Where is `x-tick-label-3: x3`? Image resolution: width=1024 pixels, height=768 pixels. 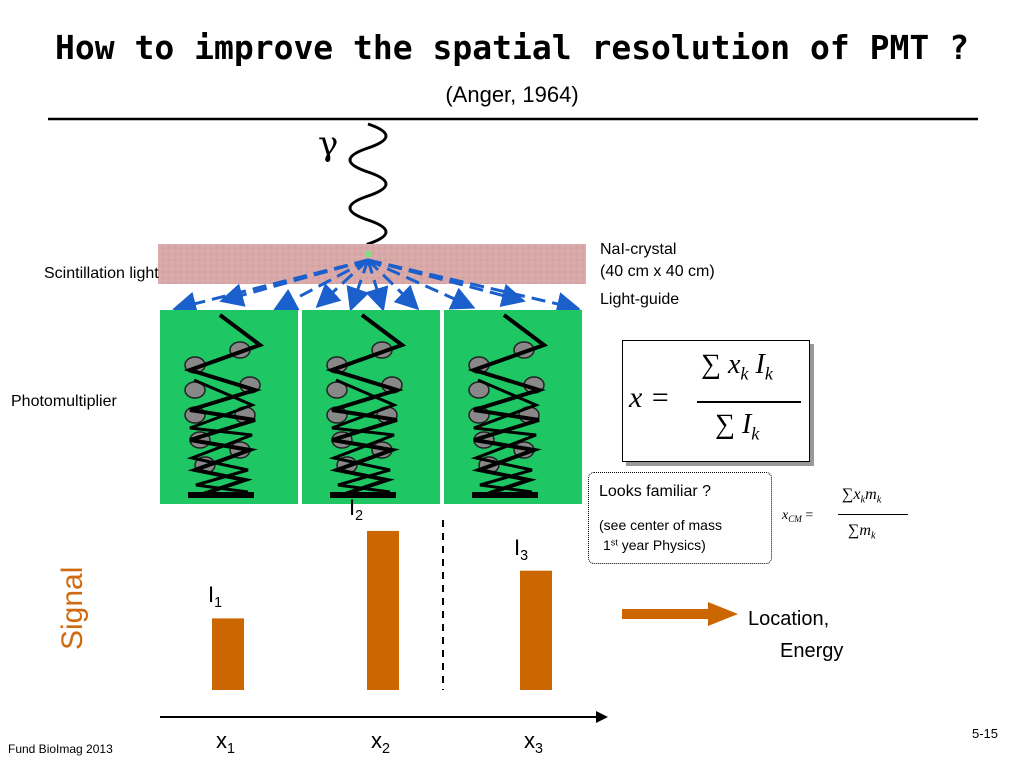 x-tick-label-3: x3 is located at coordinates (533, 742).